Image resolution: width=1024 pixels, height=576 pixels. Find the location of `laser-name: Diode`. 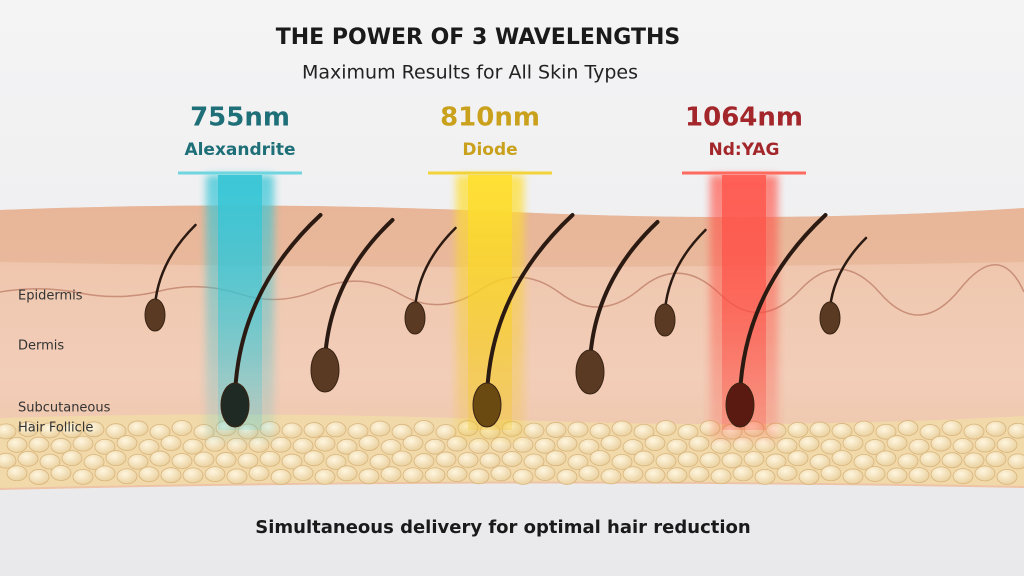

laser-name: Diode is located at coordinates (489, 150).